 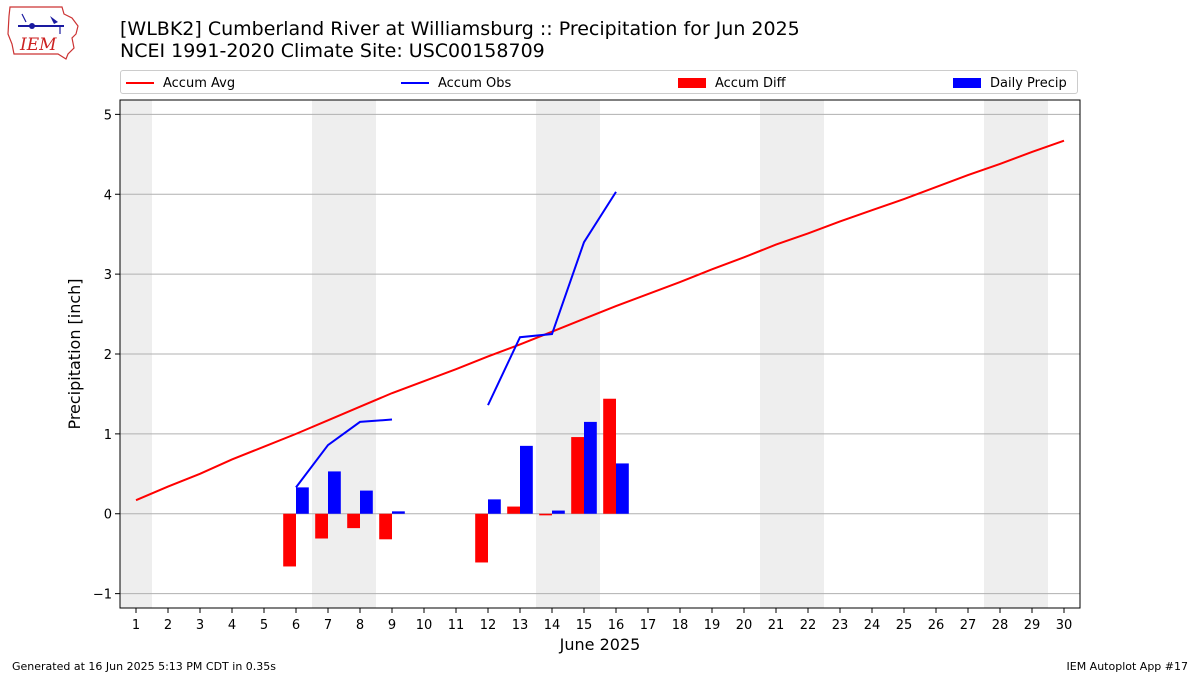 I want to click on x-tick-label: 3, so click(x=200, y=625).